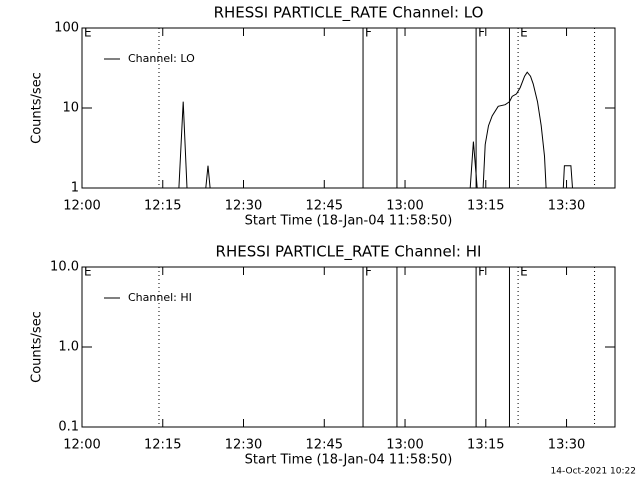 The width and height of the screenshot is (640, 480). What do you see at coordinates (160, 297) in the screenshot?
I see `legend-label: Channel: HI` at bounding box center [160, 297].